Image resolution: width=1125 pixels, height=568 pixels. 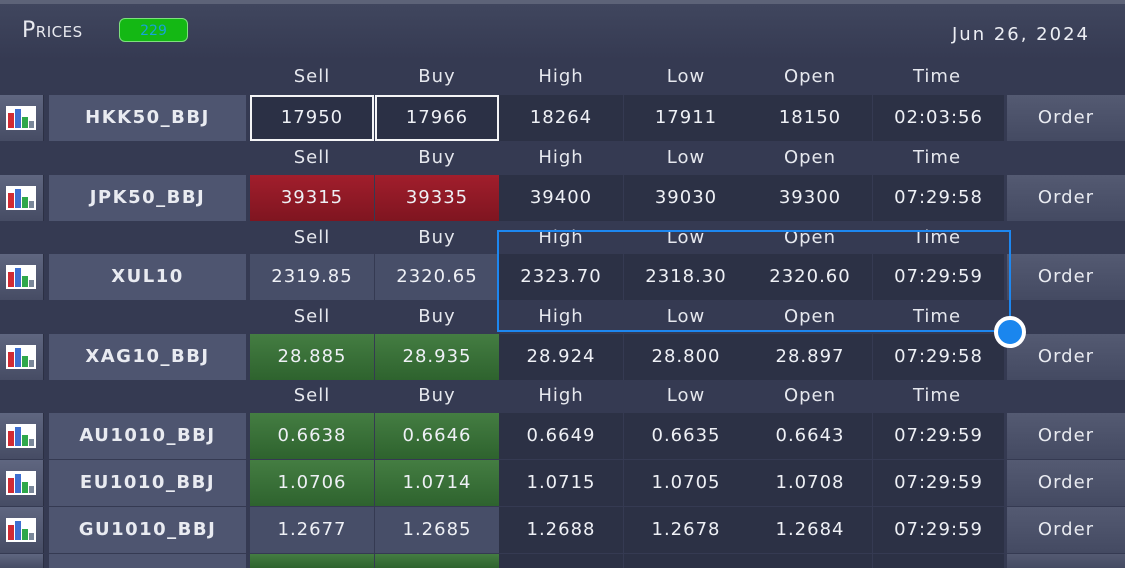 What do you see at coordinates (147, 561) in the screenshot?
I see `symbol-label` at bounding box center [147, 561].